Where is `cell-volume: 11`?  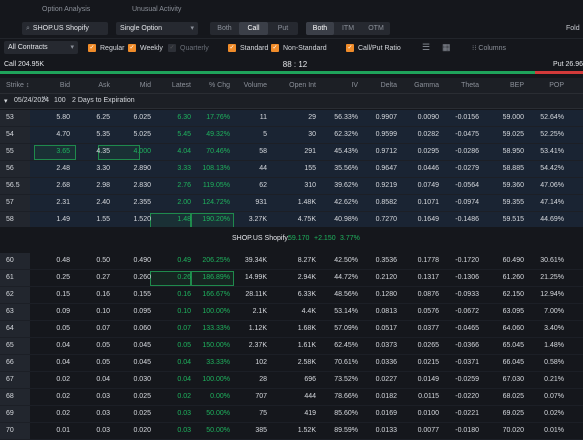
cell-volume: 11 is located at coordinates (263, 117).